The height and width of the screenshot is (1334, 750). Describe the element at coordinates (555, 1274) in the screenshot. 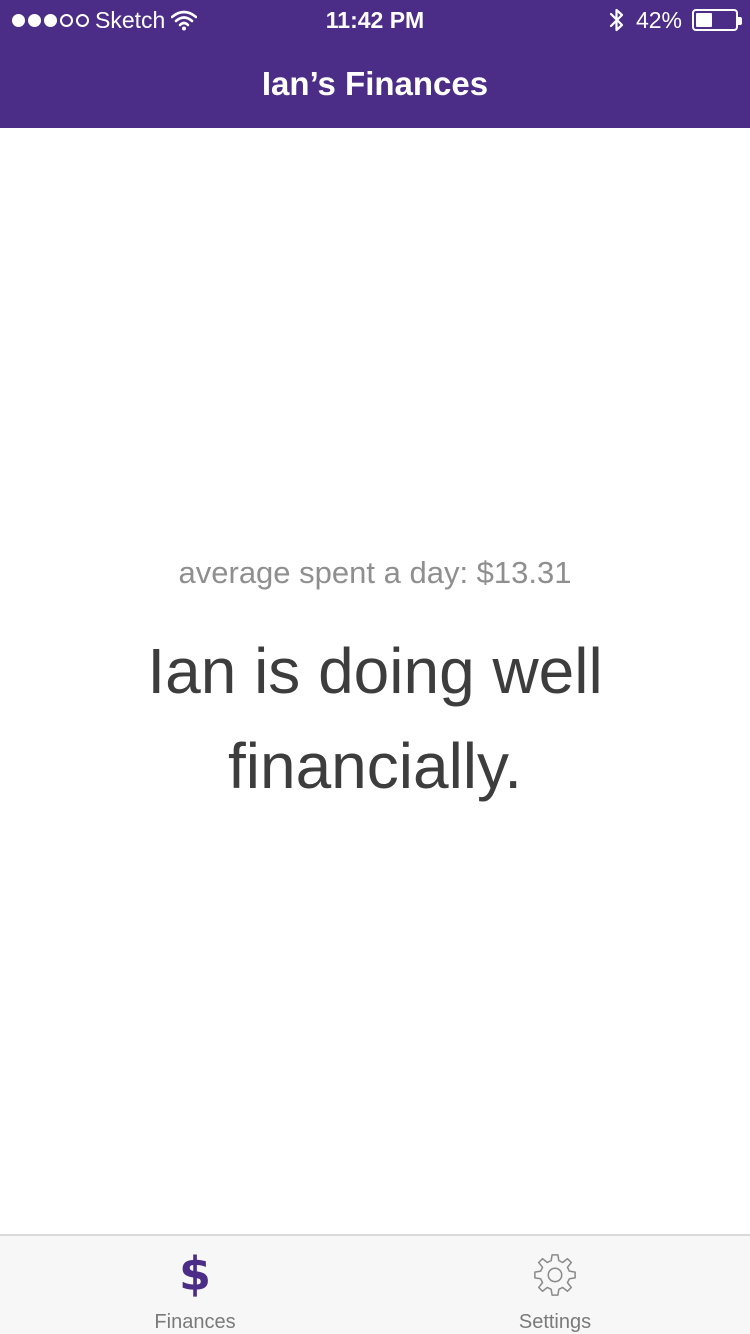

I see `gear-icon` at that location.